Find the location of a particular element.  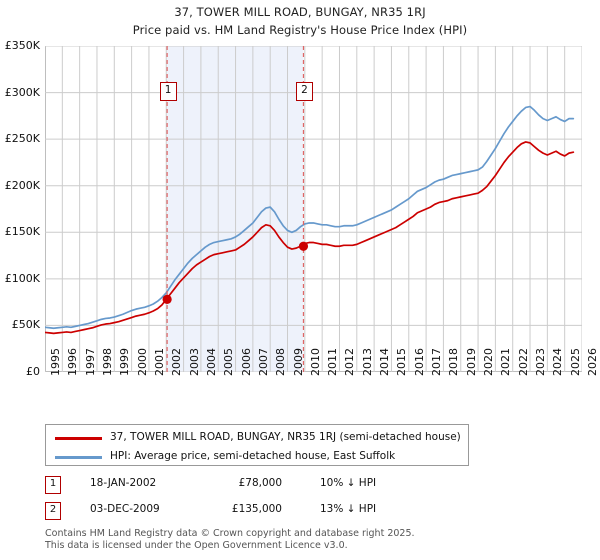

x-axis-tick-label: 2001 is located at coordinates (159, 362).